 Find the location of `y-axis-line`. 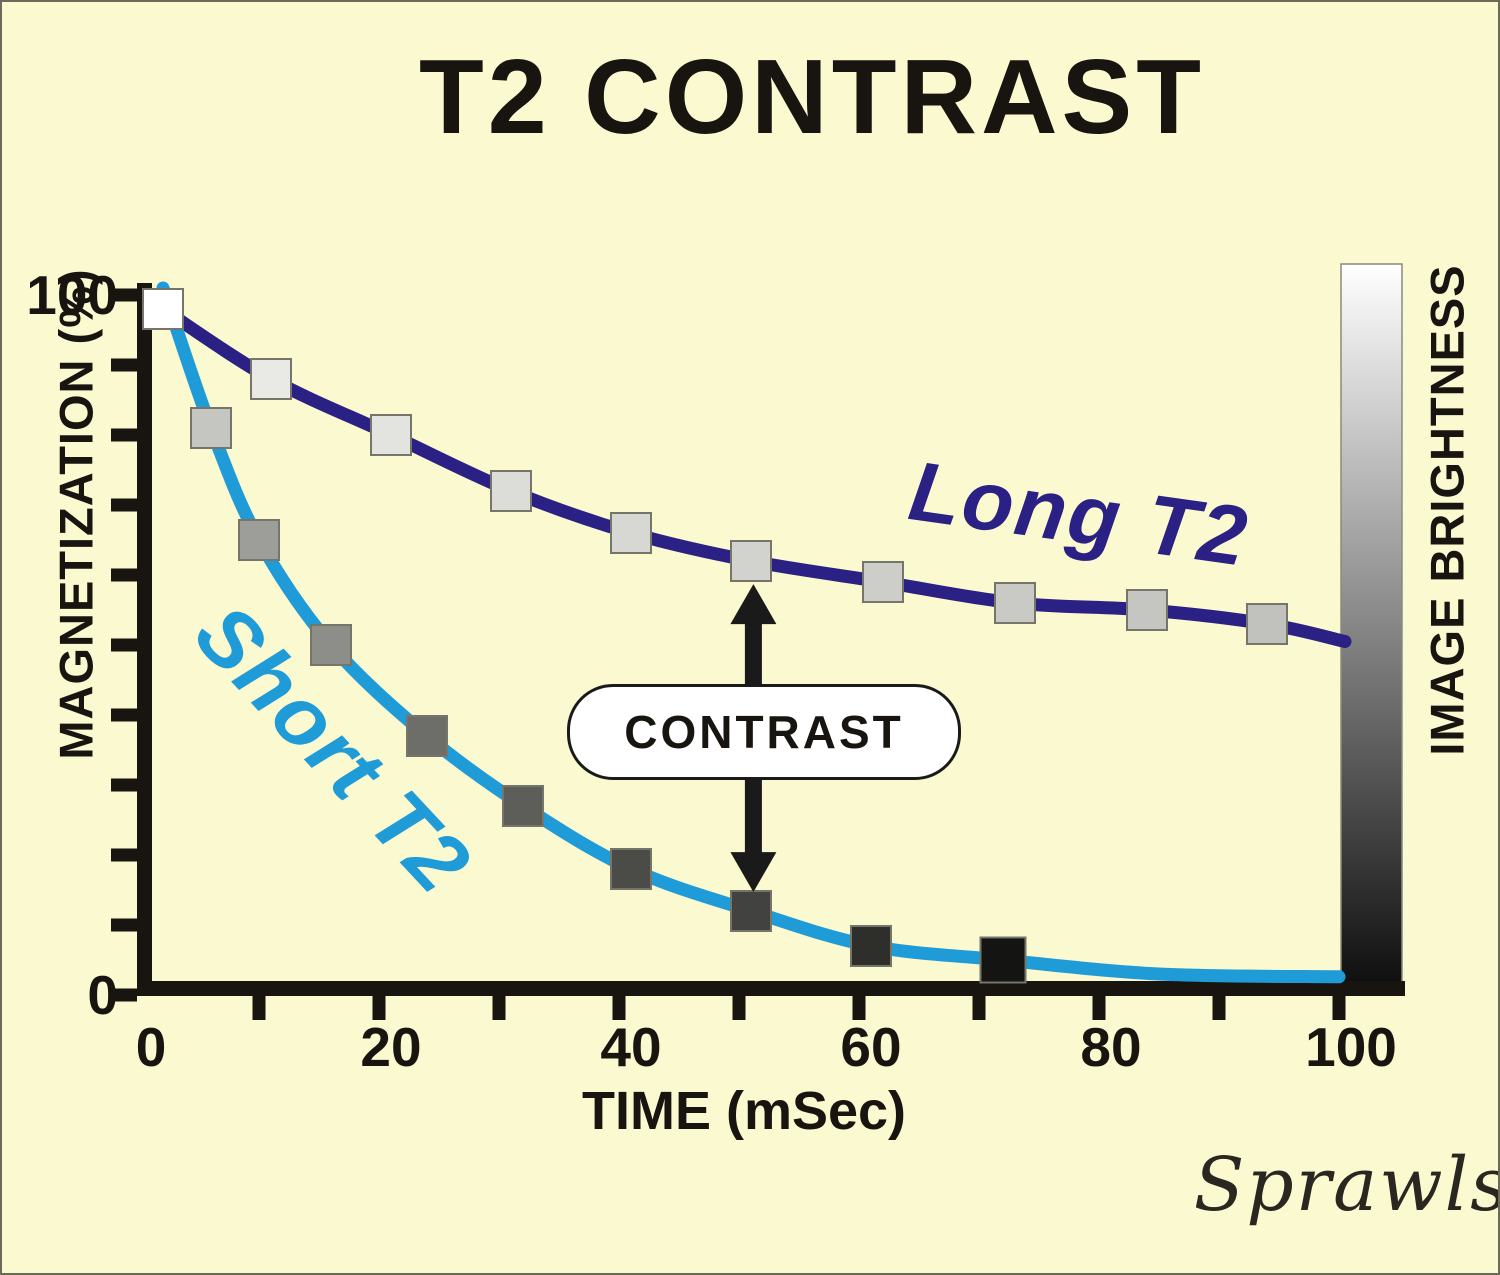

y-axis-line is located at coordinates (144, 639).